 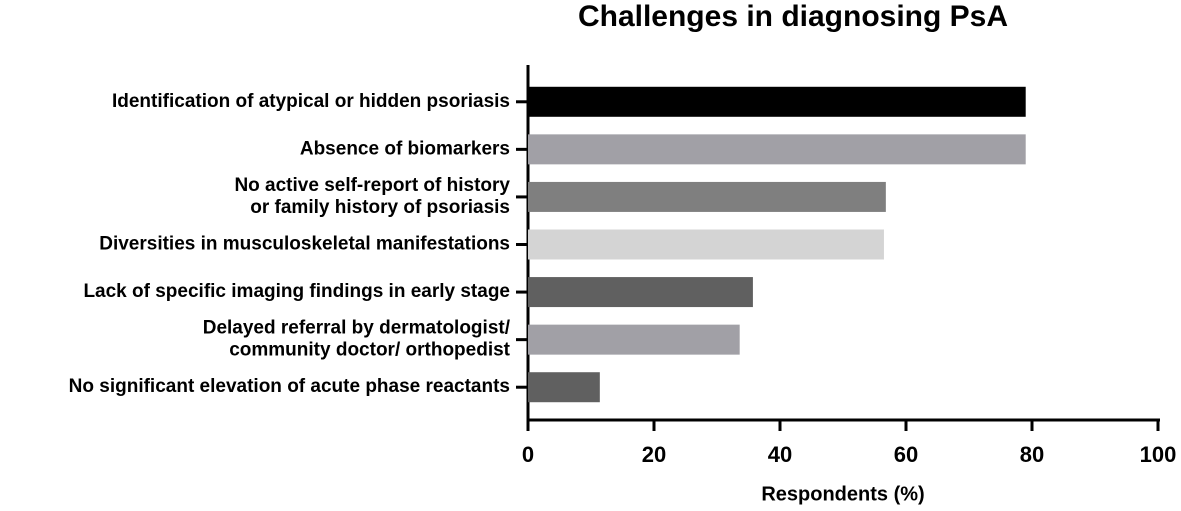 What do you see at coordinates (906, 454) in the screenshot?
I see `x-tick-label: 60` at bounding box center [906, 454].